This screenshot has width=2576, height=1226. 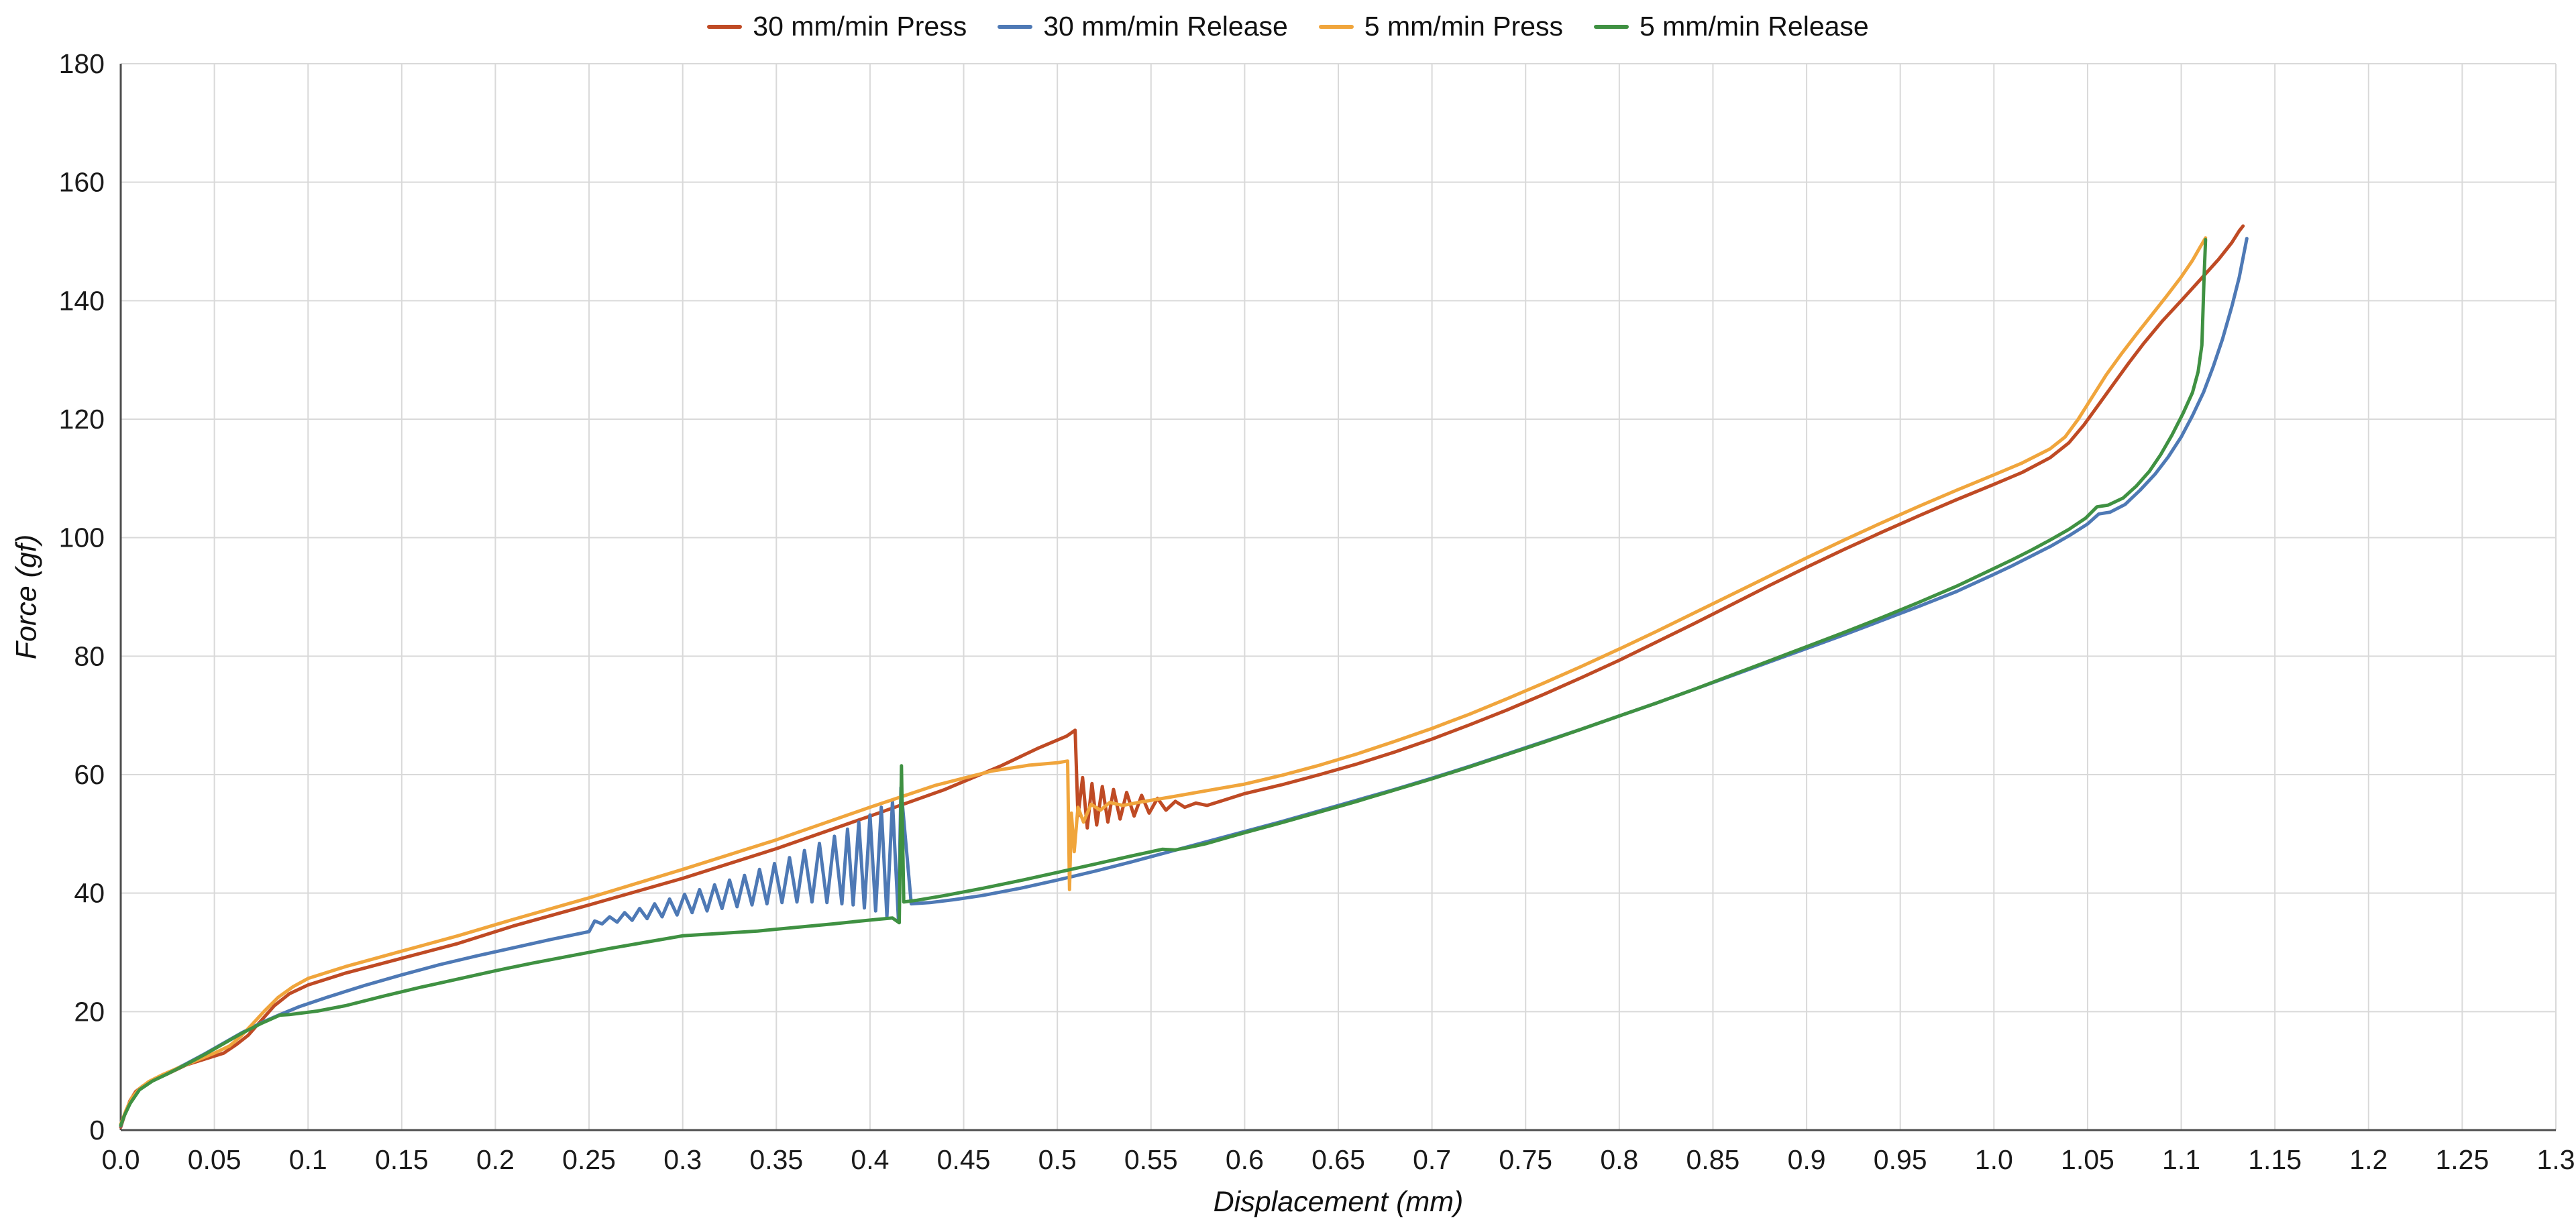 I want to click on y-tick-label: 0, so click(x=97, y=1130).